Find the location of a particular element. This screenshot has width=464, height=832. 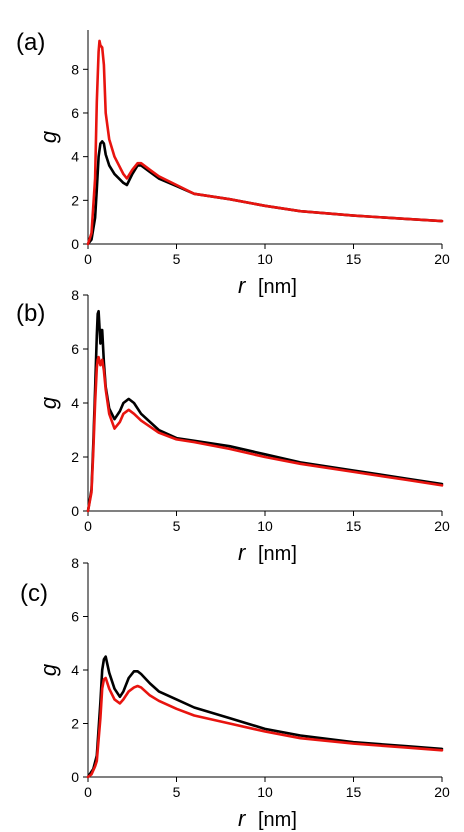

panel-label: (a) is located at coordinates (30, 42).